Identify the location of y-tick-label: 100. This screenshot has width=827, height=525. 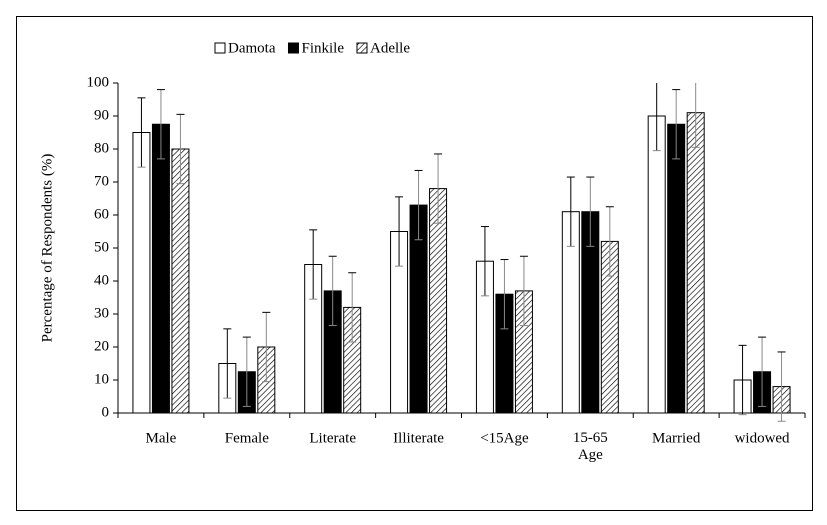
(98, 82).